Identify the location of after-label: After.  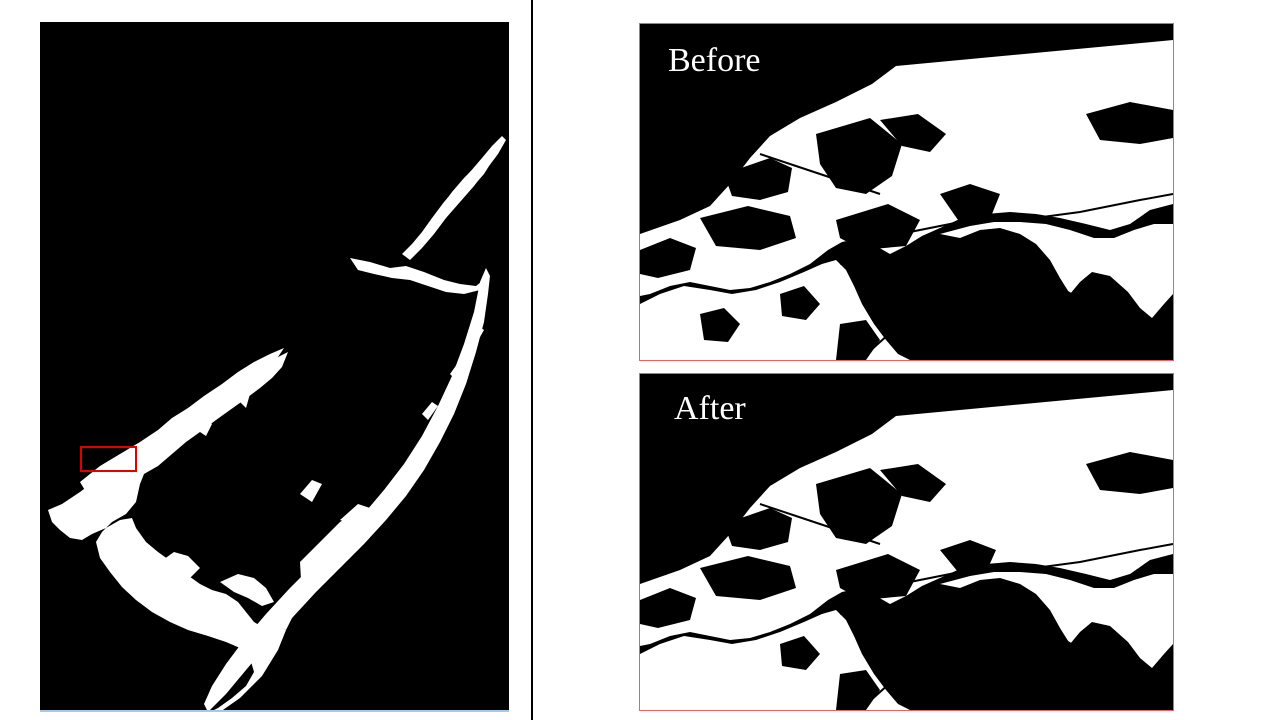
(710, 408).